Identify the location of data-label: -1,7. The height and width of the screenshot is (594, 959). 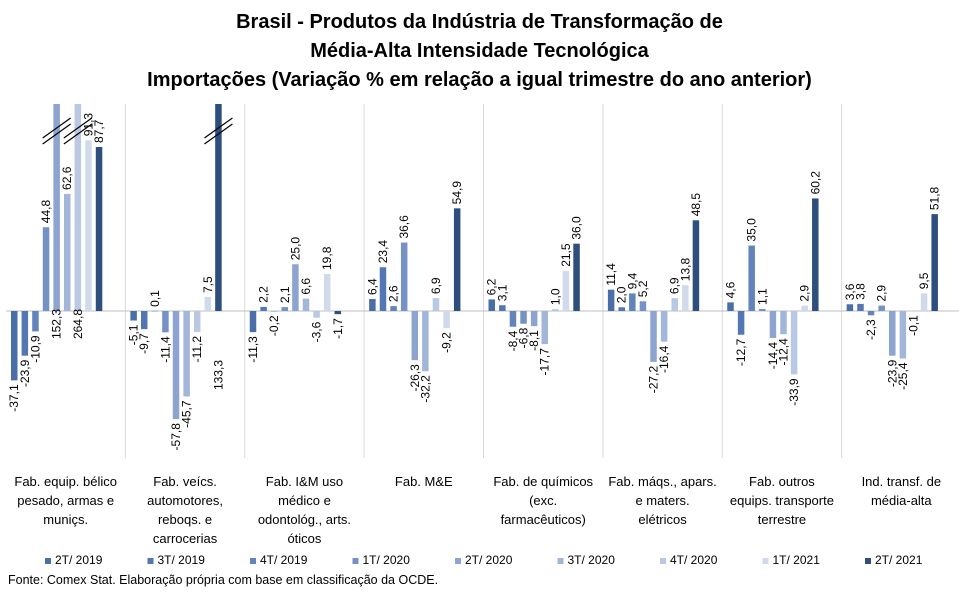
(338, 328).